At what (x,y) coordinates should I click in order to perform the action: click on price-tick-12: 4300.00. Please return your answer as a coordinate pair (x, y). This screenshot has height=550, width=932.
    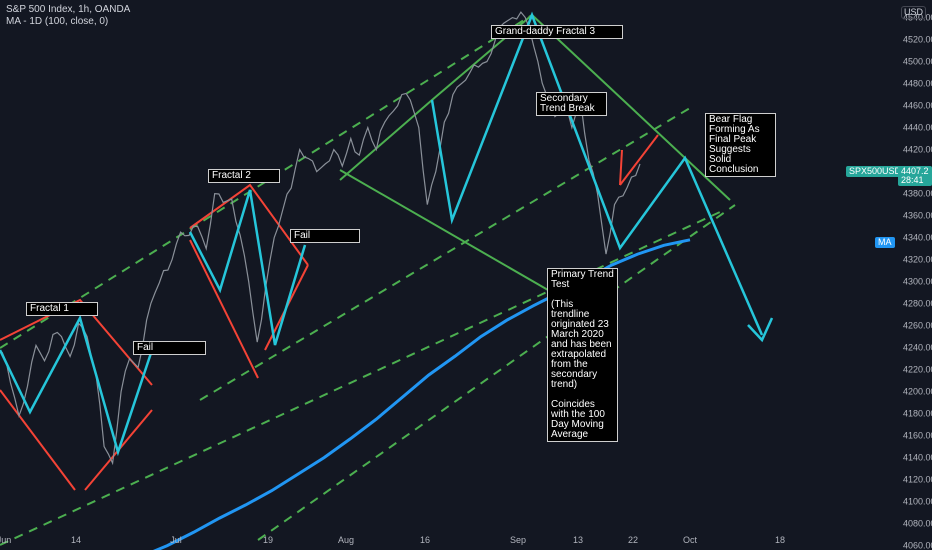
    Looking at the image, I should click on (917, 282).